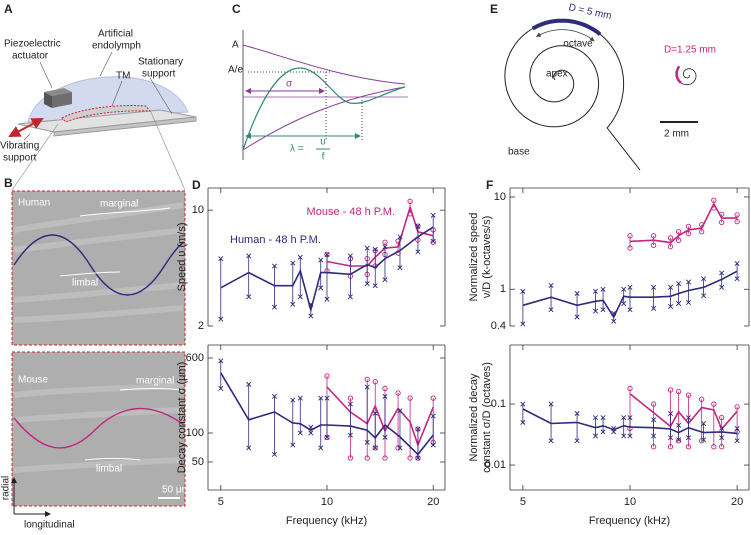 The image size is (751, 535). I want to click on series-label: Mouse - 48 h P.M., so click(351, 212).